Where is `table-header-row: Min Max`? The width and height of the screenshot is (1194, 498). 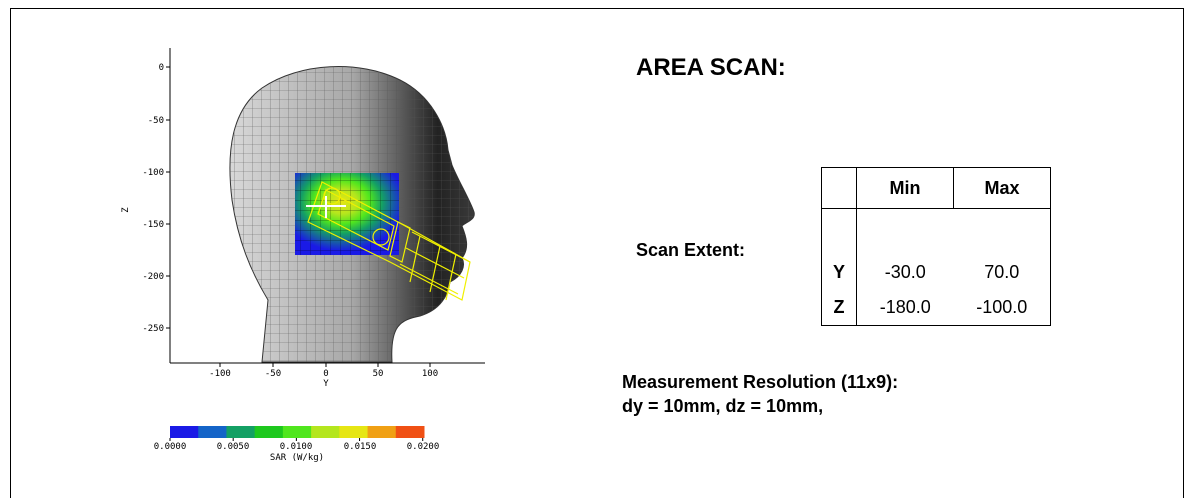
table-header-row: Min Max is located at coordinates (936, 188).